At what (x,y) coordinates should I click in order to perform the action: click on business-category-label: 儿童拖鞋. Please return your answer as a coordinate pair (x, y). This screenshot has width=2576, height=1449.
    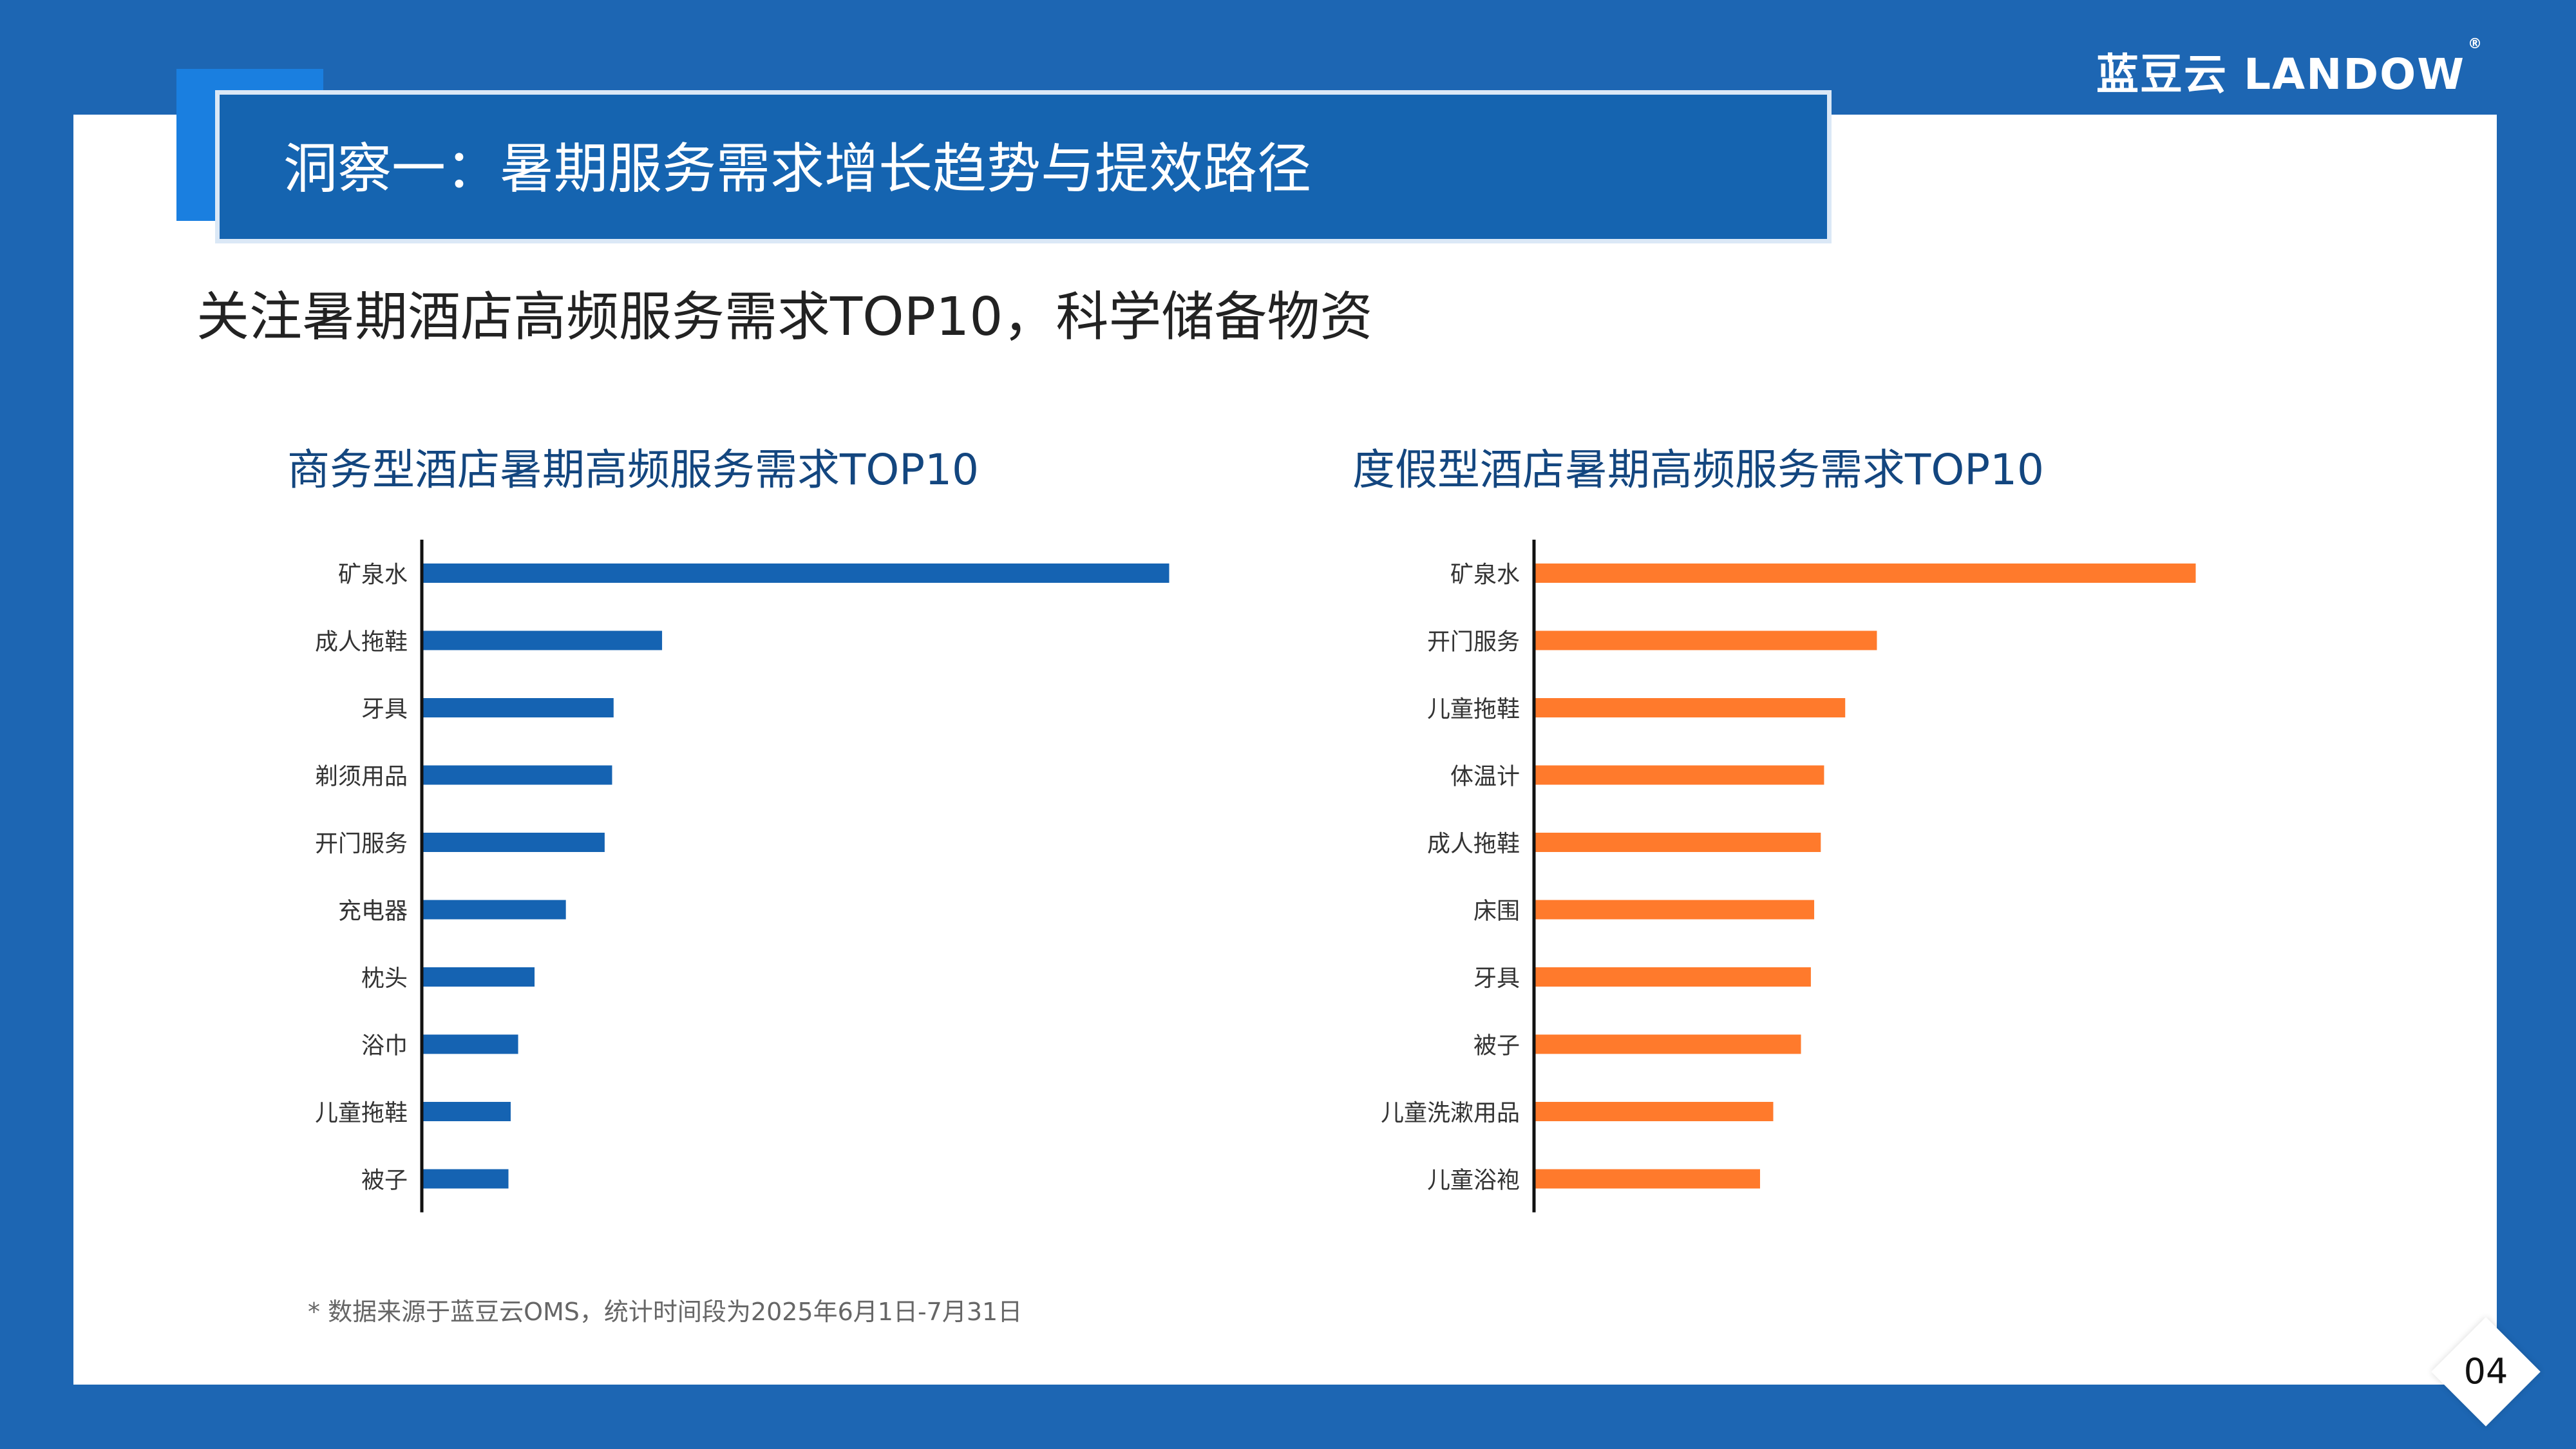
    Looking at the image, I should click on (362, 1113).